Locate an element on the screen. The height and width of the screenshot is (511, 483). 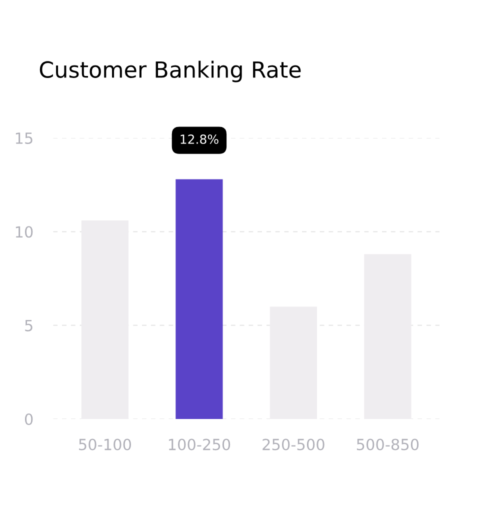
x-tick-label: 500-850 is located at coordinates (387, 444).